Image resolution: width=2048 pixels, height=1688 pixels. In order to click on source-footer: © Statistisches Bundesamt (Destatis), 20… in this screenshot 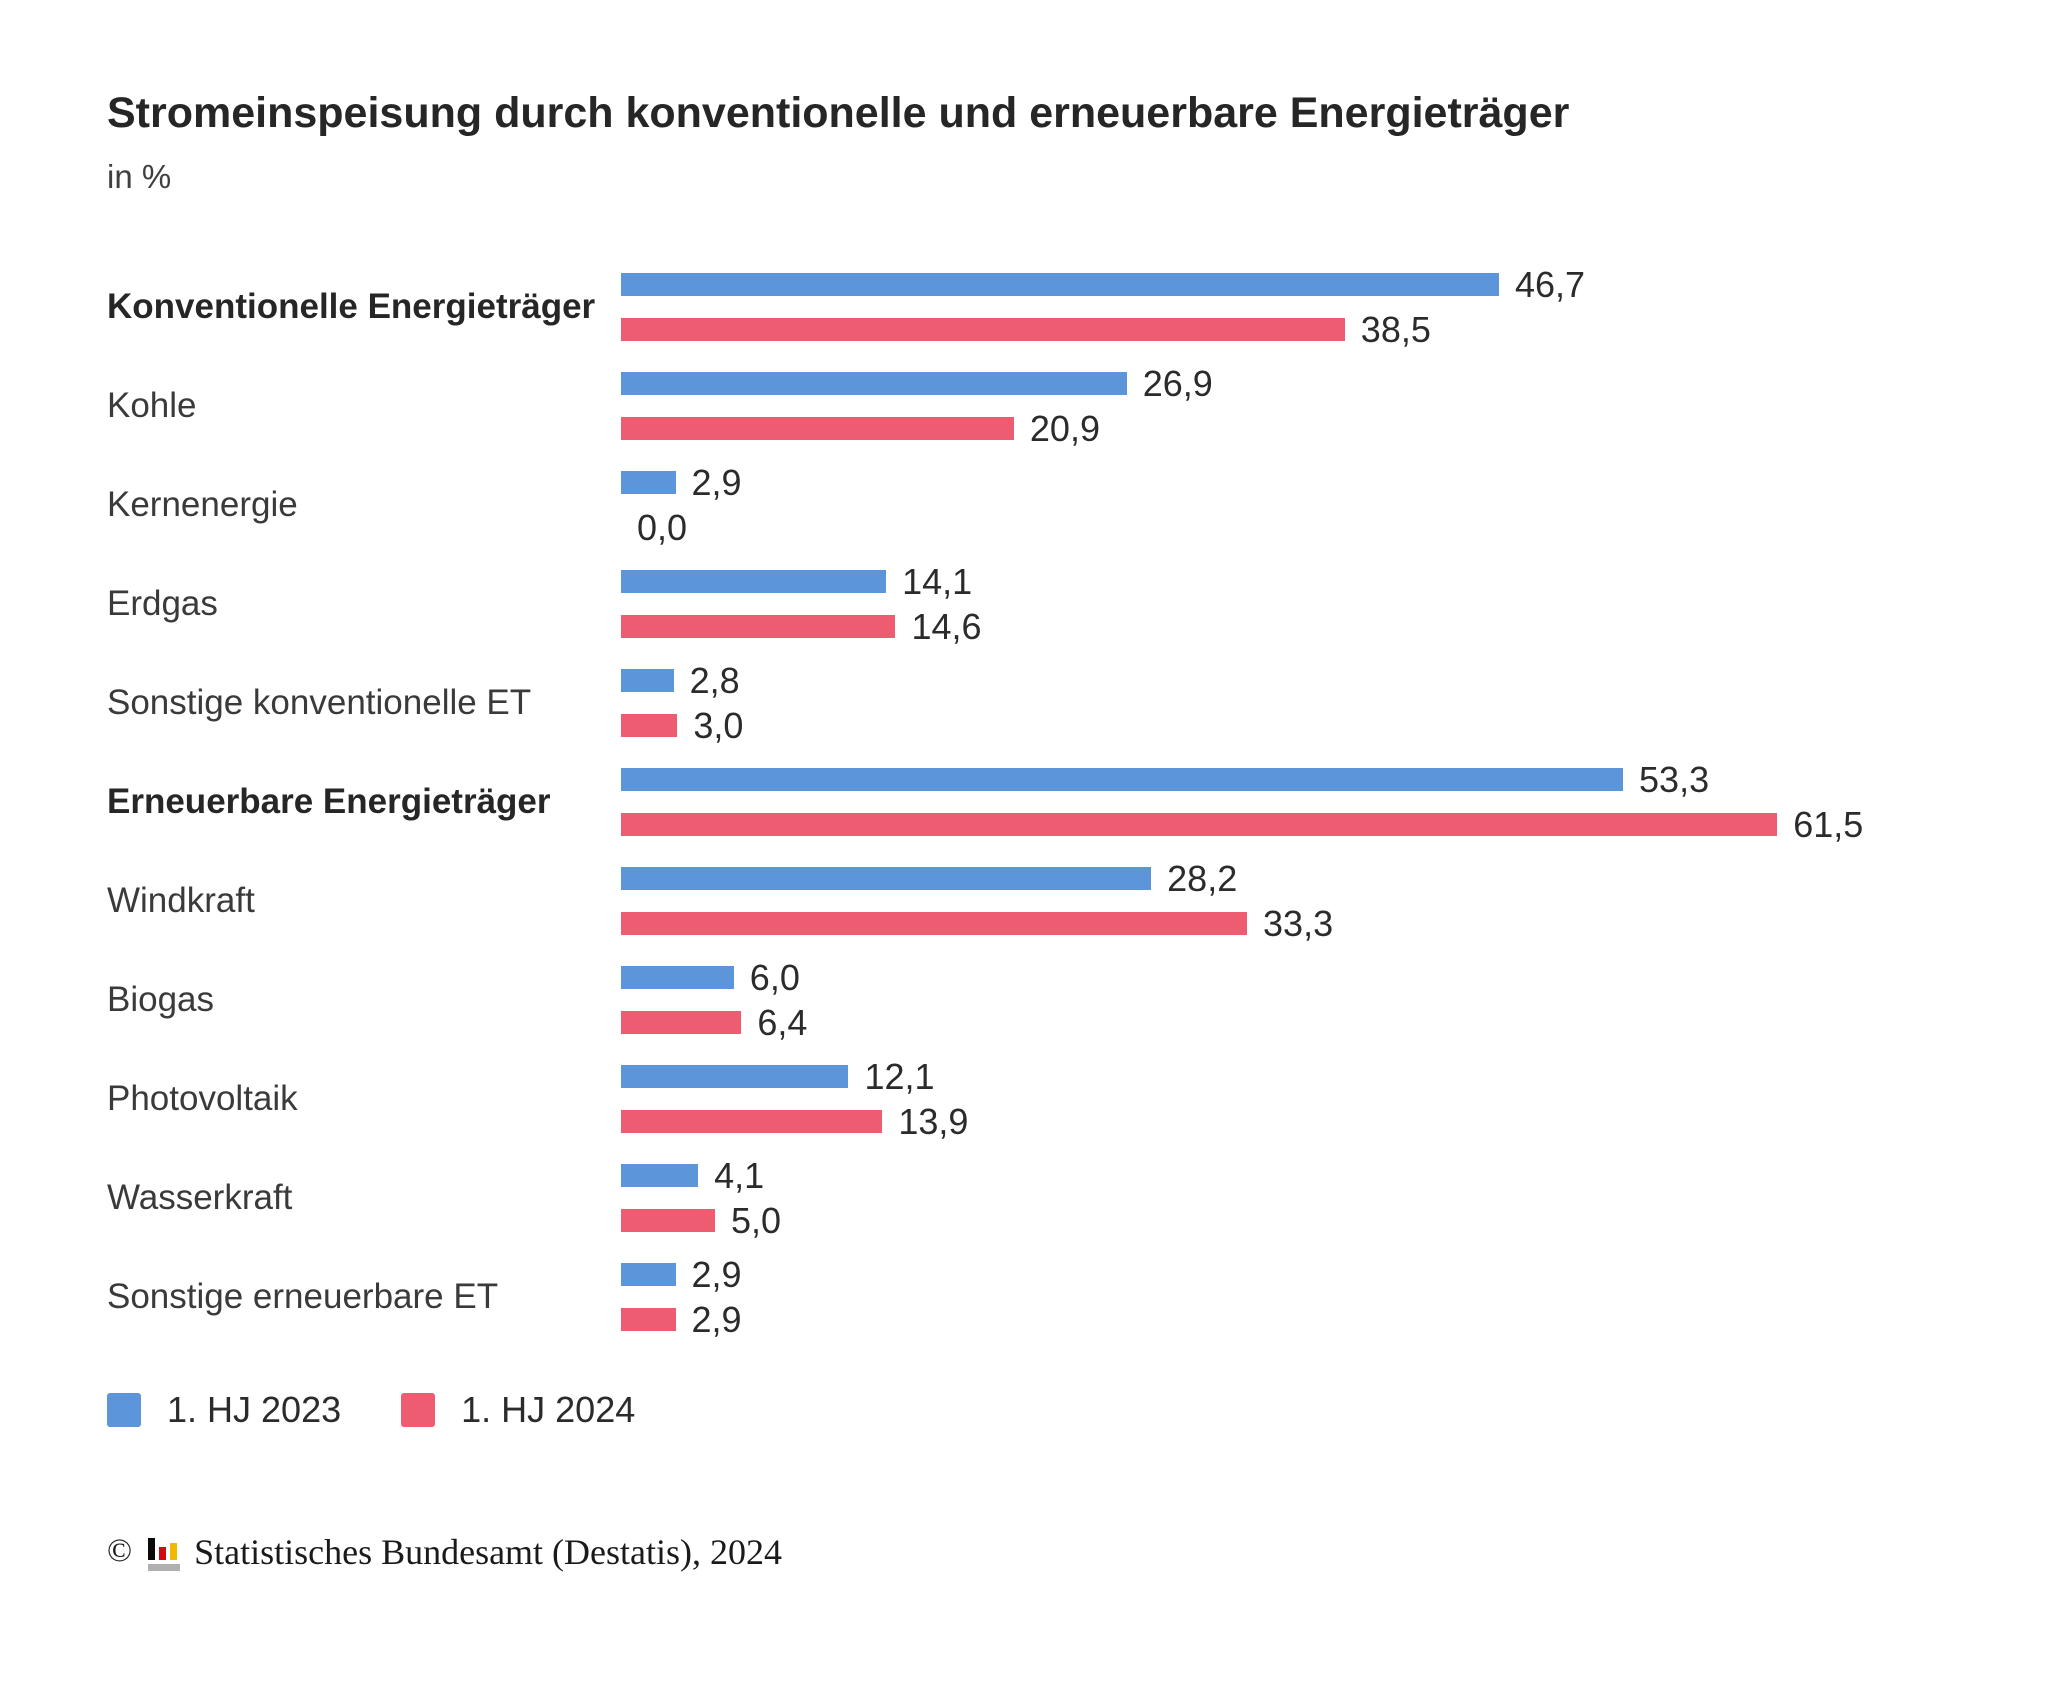, I will do `click(1057, 1552)`.